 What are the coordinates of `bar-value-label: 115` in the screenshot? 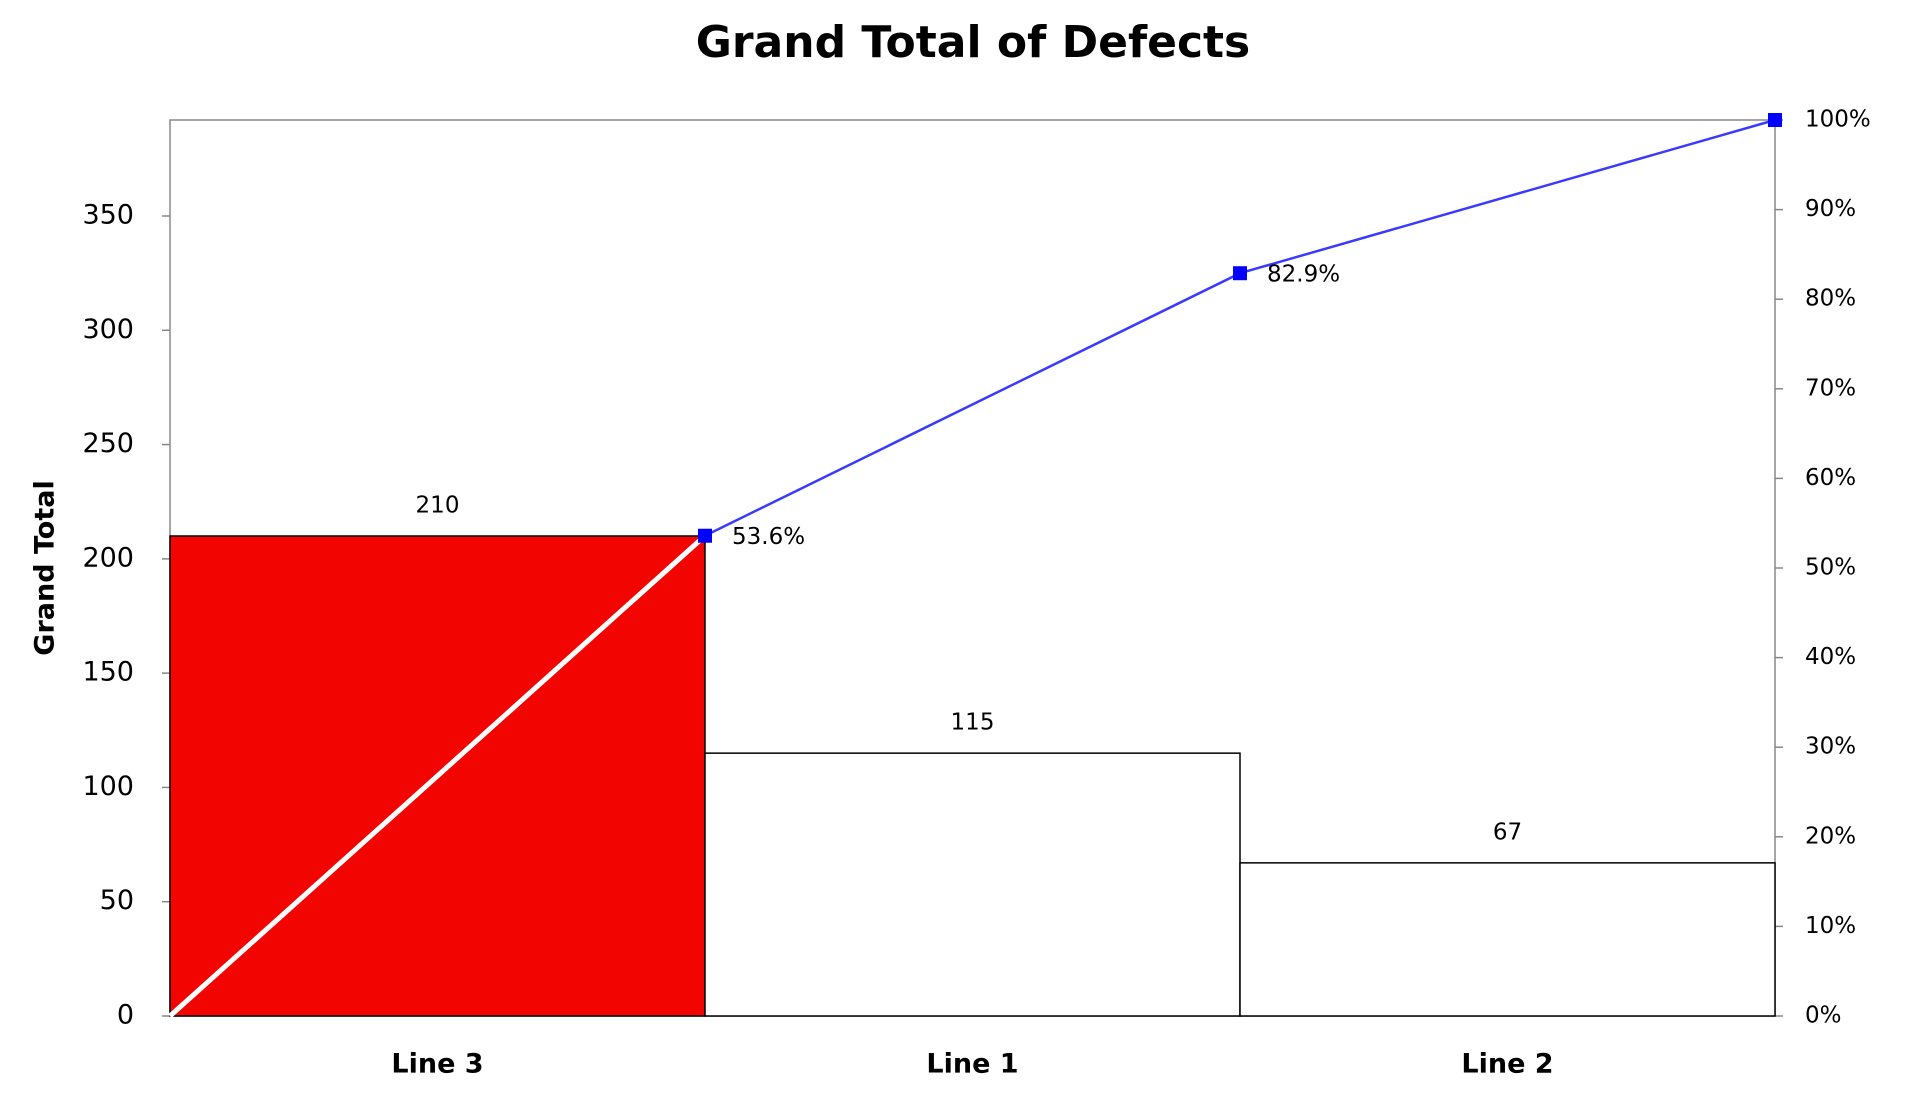 It's located at (973, 723).